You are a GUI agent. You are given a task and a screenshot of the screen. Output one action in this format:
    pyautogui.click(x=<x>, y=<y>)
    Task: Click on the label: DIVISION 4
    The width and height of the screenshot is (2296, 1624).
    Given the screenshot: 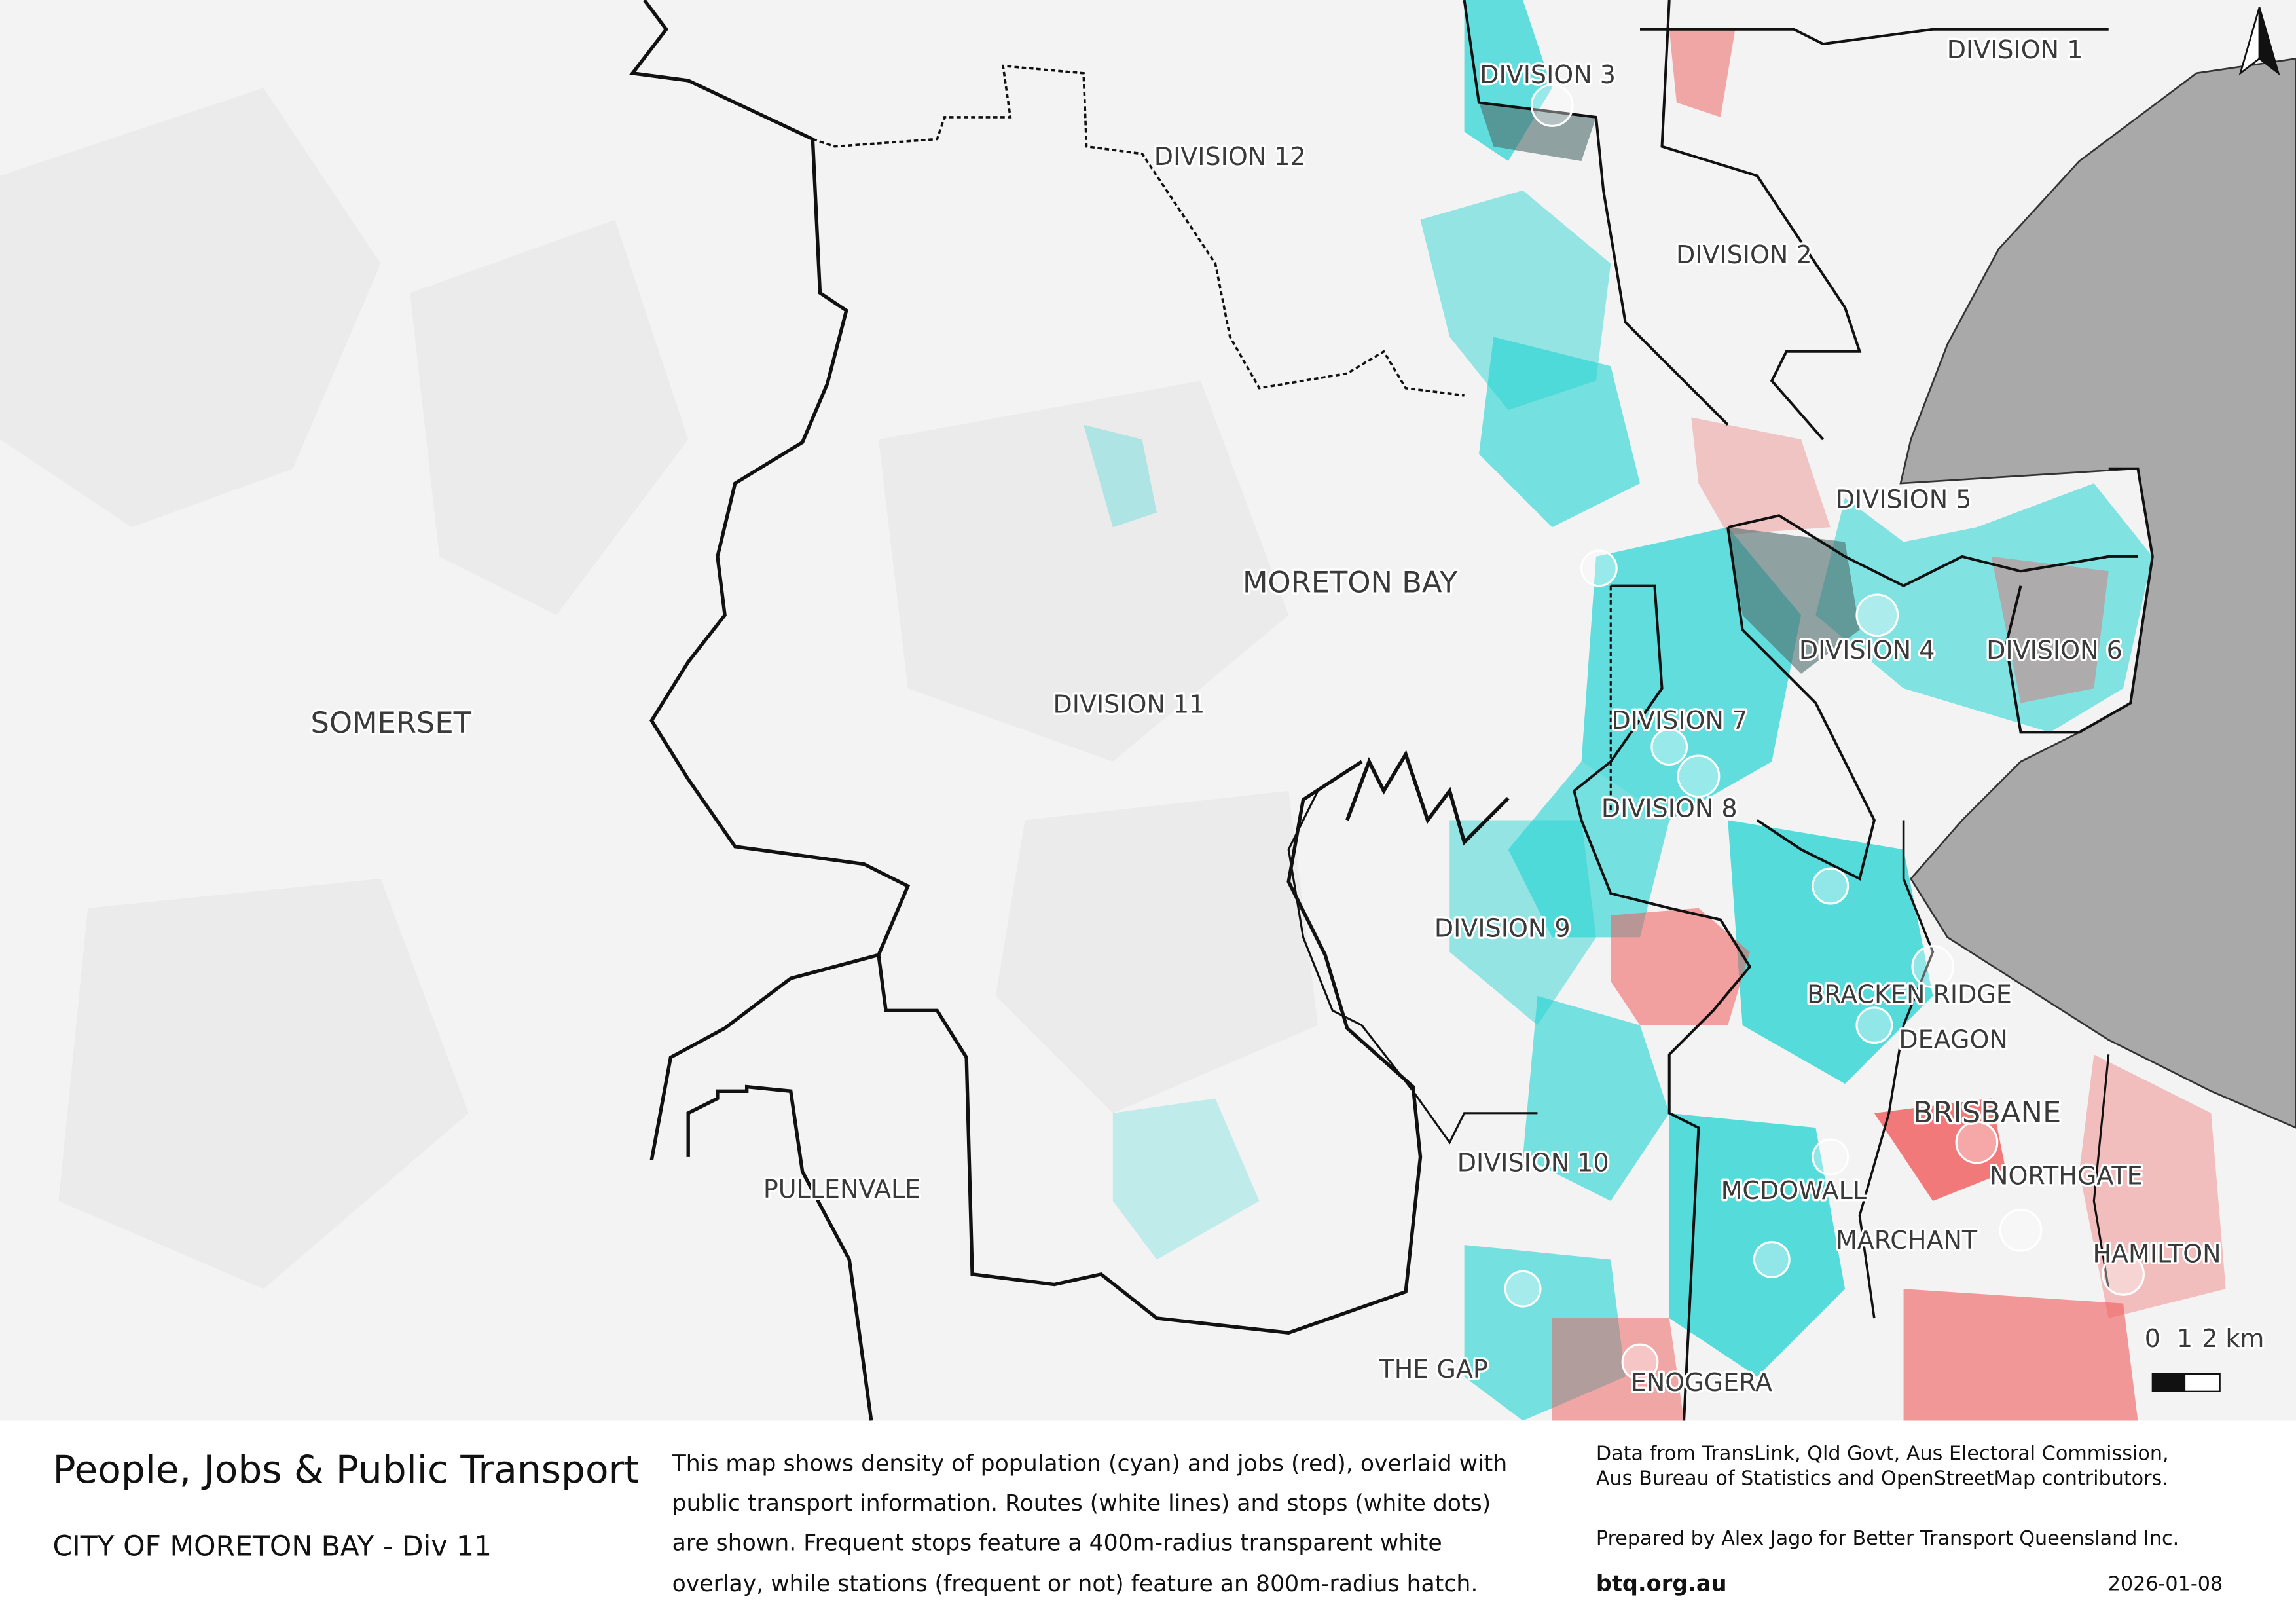 What is the action you would take?
    pyautogui.click(x=1867, y=650)
    